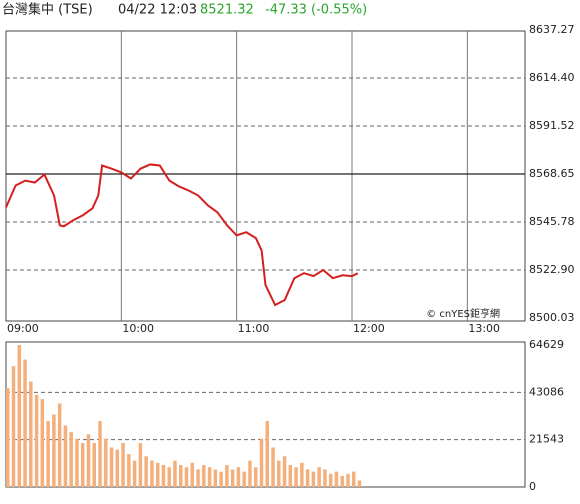 The width and height of the screenshot is (580, 504). I want to click on y-tick-label: 43086, so click(546, 391).